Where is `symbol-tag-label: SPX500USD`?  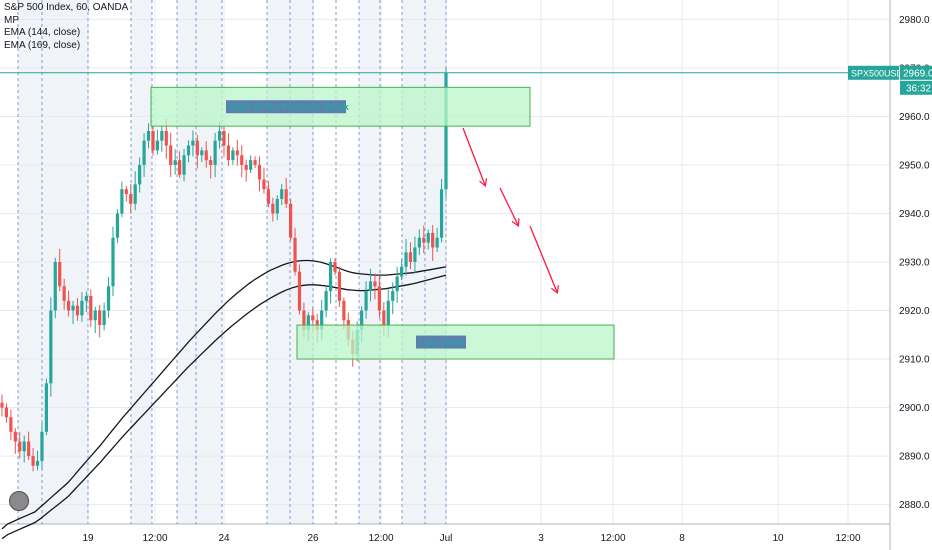
symbol-tag-label: SPX500USD is located at coordinates (877, 73).